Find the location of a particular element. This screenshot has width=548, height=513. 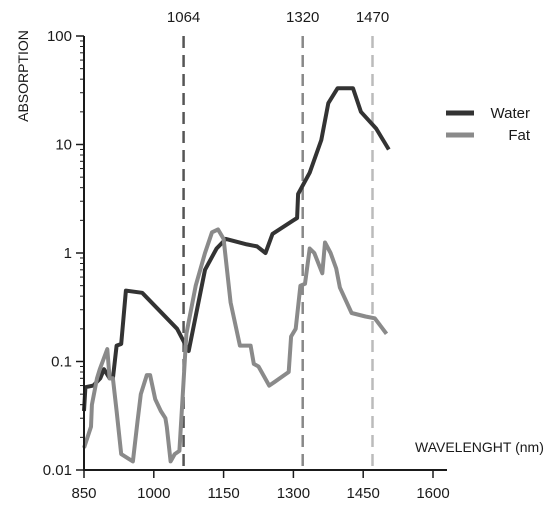

x-tick-label: 1450 is located at coordinates (363, 493).